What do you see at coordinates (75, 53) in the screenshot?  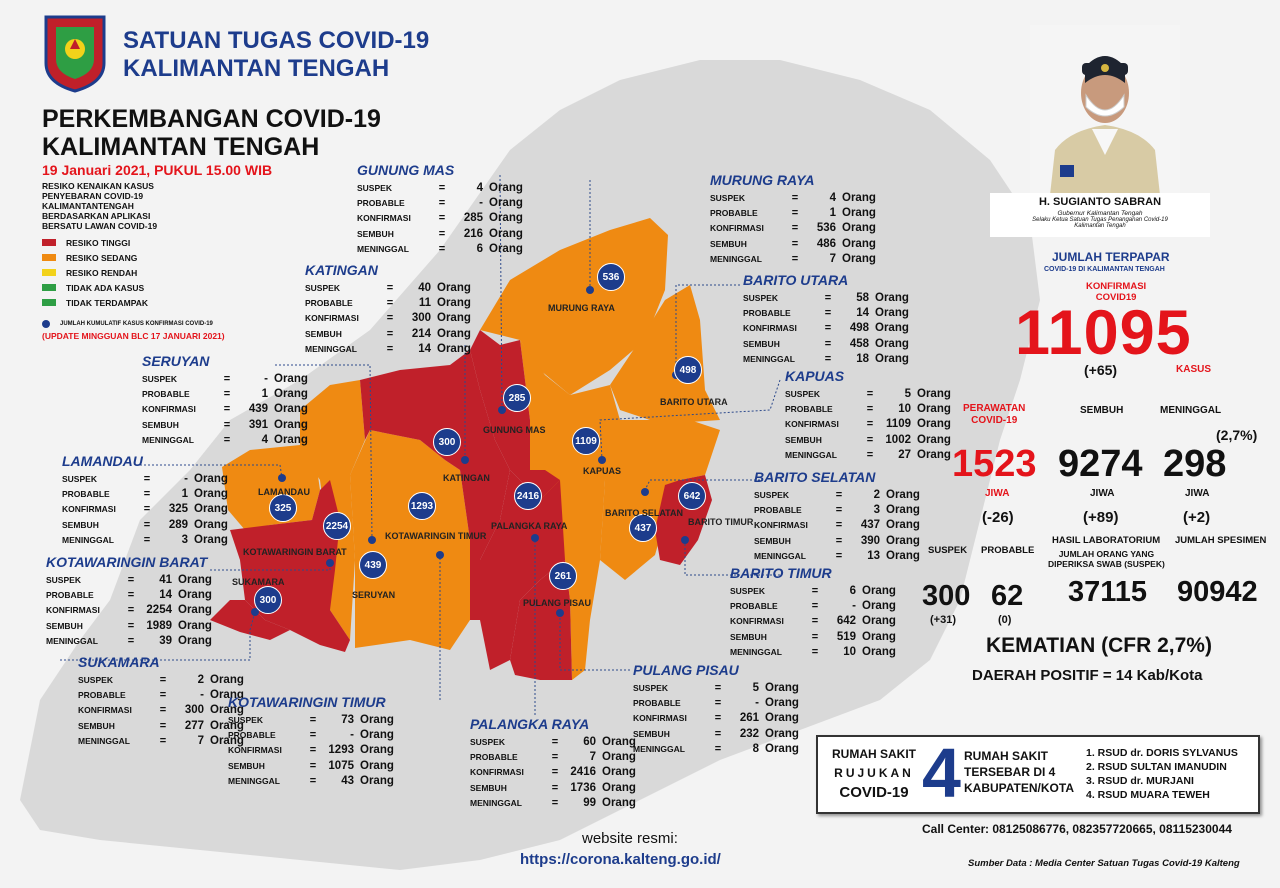 I see `province-logo` at bounding box center [75, 53].